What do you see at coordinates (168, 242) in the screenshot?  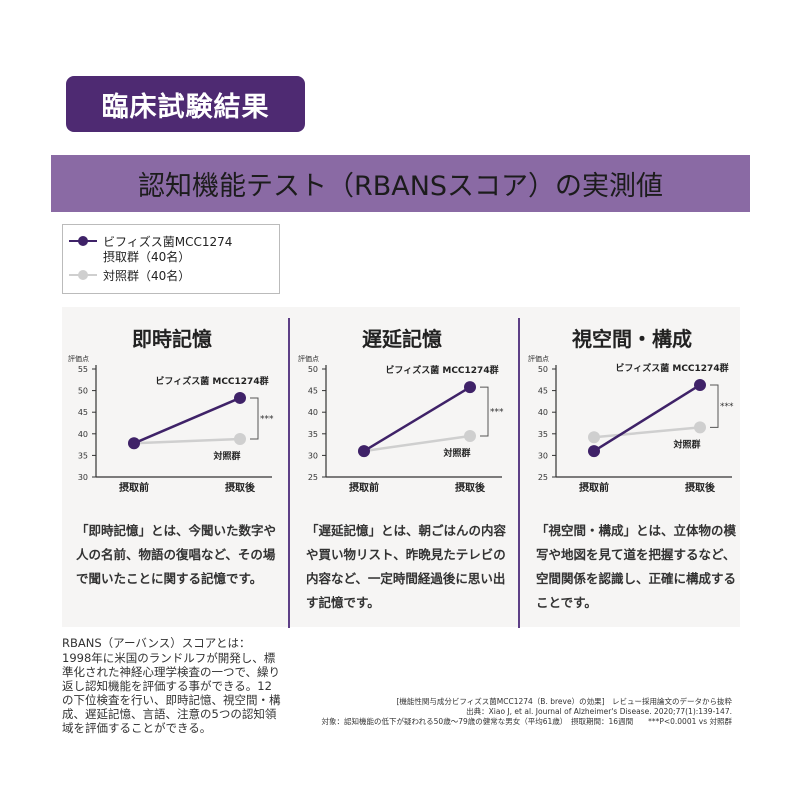 I see `legend-label-treatment: ビフィズス菌MCC1274` at bounding box center [168, 242].